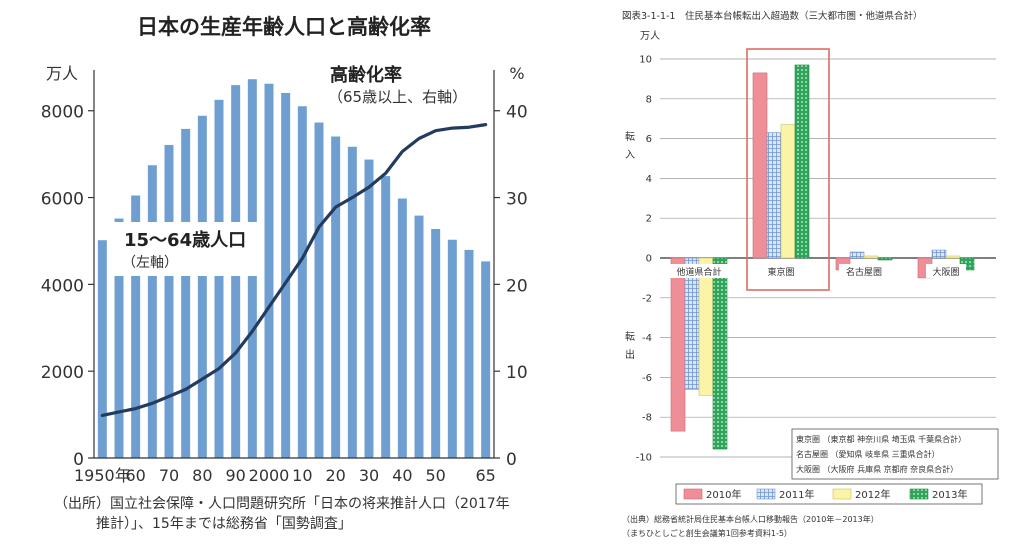 Image resolution: width=1024 pixels, height=544 pixels. Describe the element at coordinates (62, 73) in the screenshot. I see `left-axis-unit: 万人` at that location.